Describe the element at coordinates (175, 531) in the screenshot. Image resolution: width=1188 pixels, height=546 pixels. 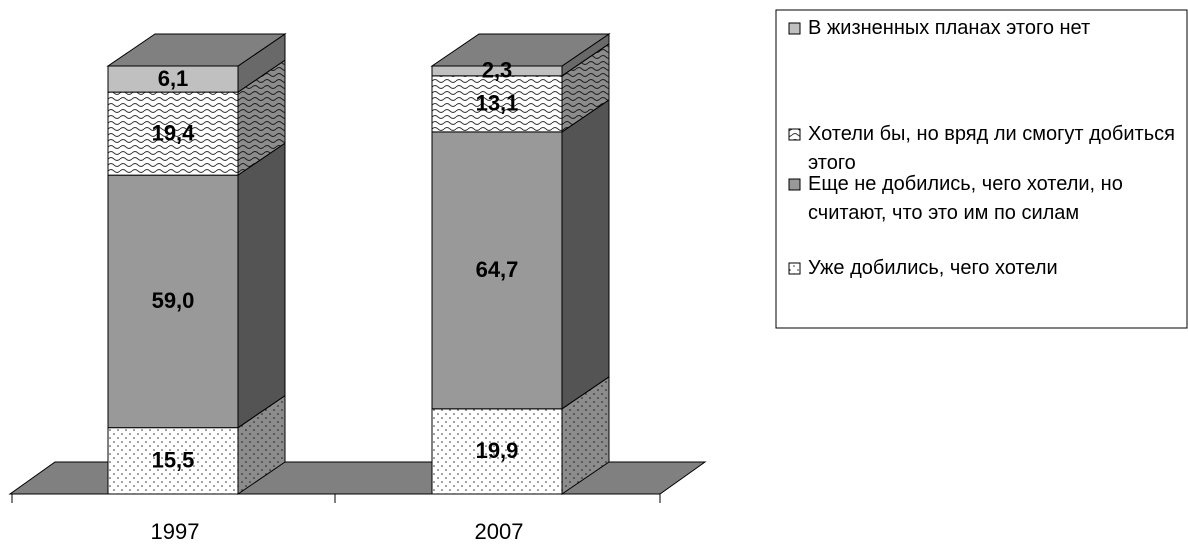
I see `x-tick-label: 1997` at that location.